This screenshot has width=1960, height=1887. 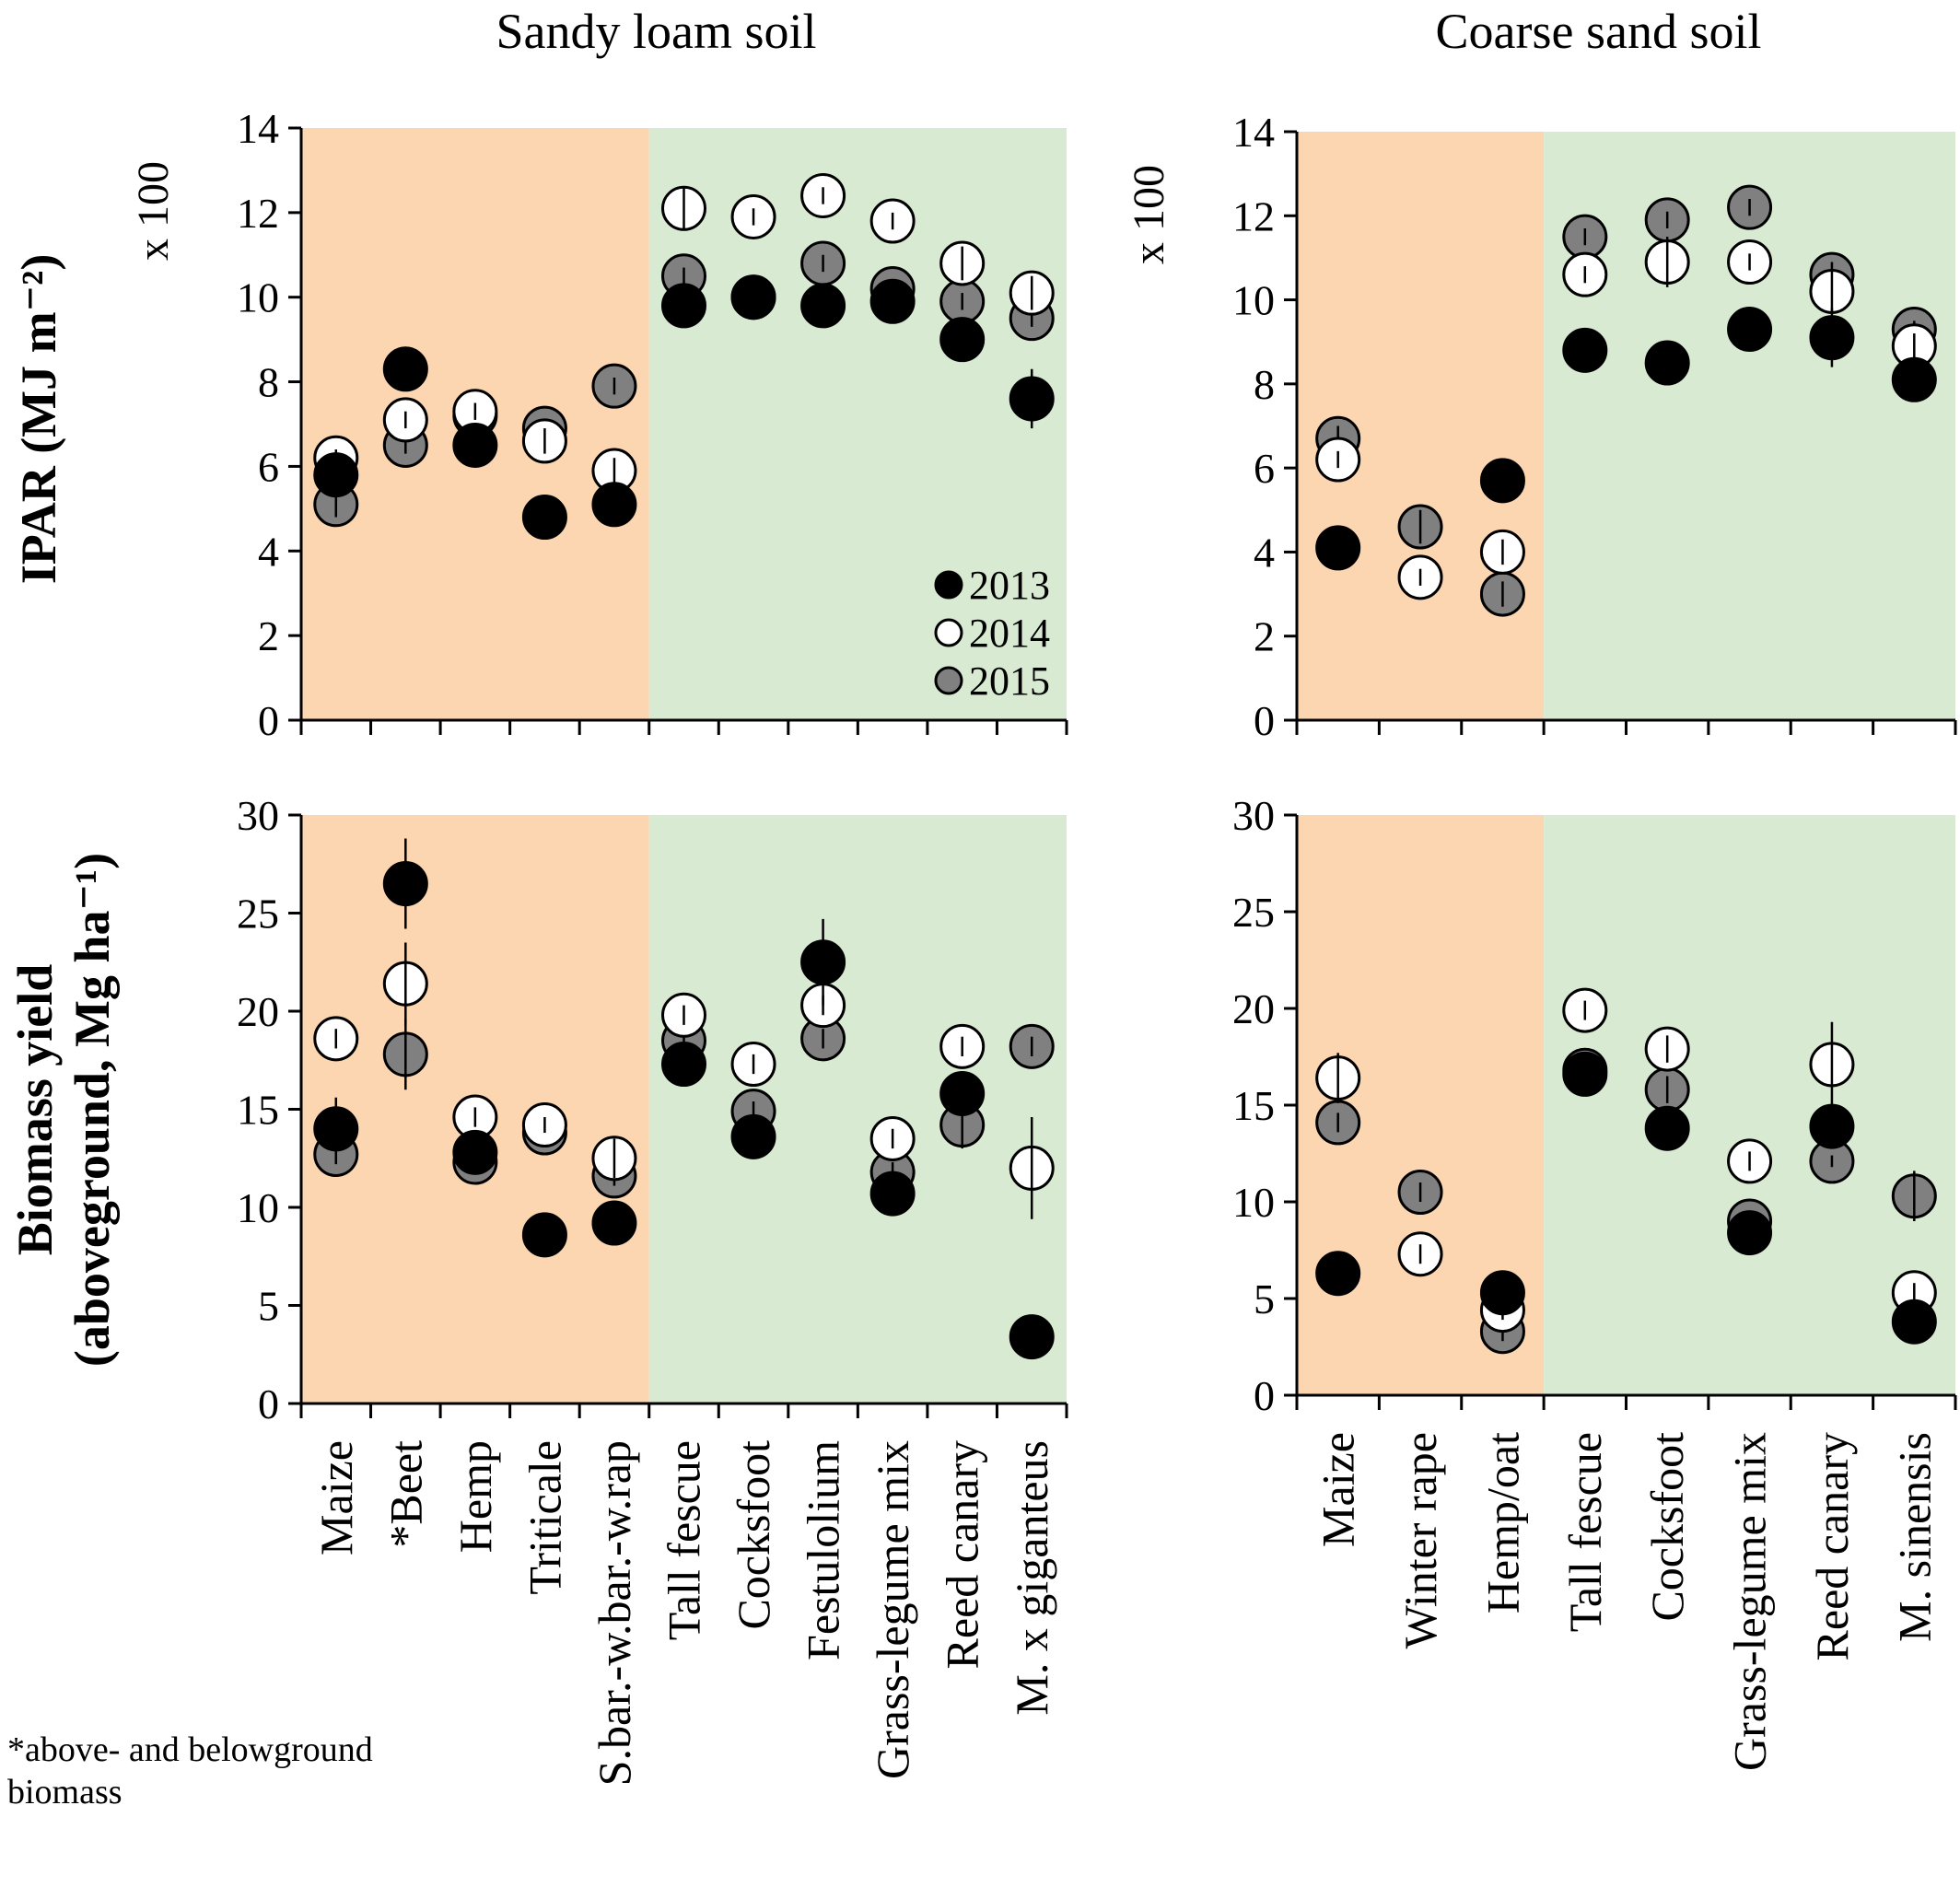 What do you see at coordinates (948, 585) in the screenshot?
I see `legend-marker-2013` at bounding box center [948, 585].